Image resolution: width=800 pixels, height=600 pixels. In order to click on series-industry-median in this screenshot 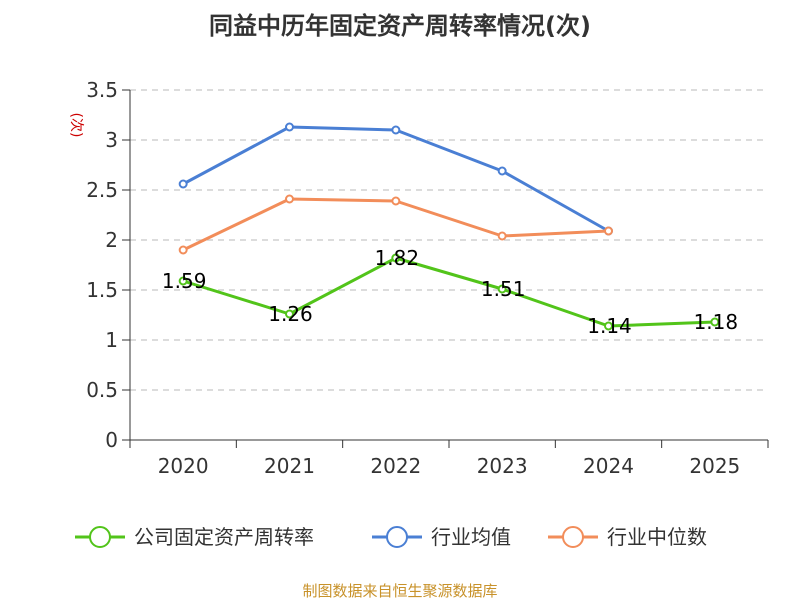, I will do `click(395, 224)`.